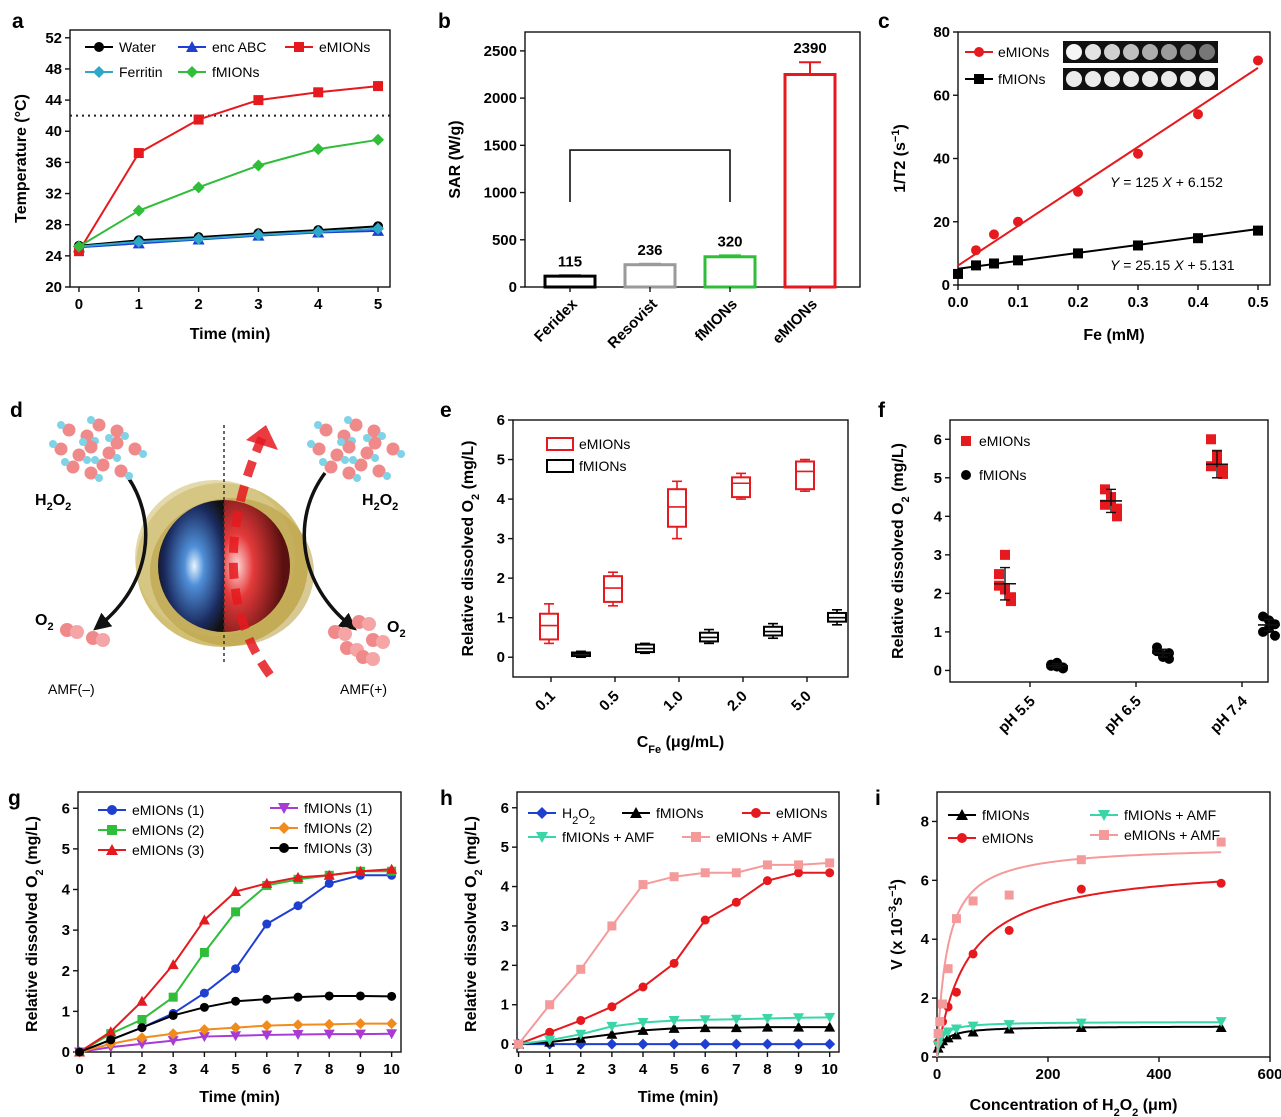 The height and width of the screenshot is (1117, 1281). I want to click on chart-e-xtick-label: 0.1, so click(545, 701).